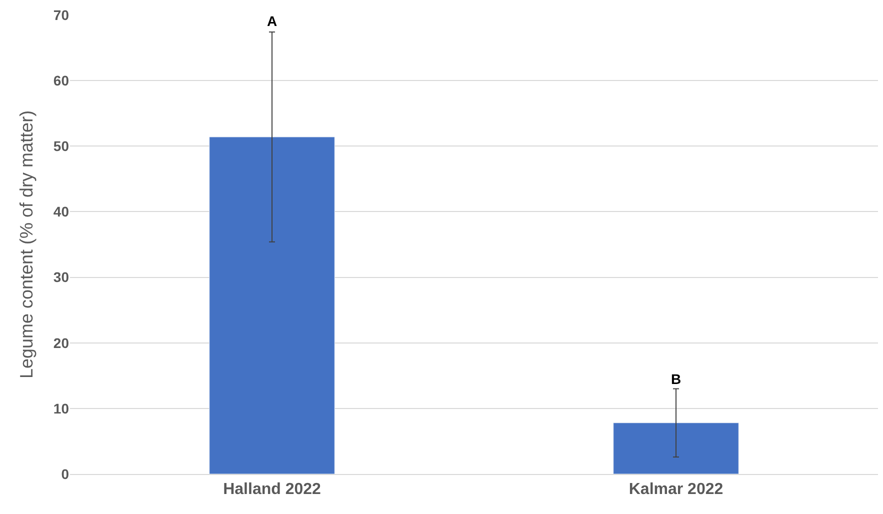 Image resolution: width=883 pixels, height=514 pixels. I want to click on y-tick-label: 30, so click(61, 277).